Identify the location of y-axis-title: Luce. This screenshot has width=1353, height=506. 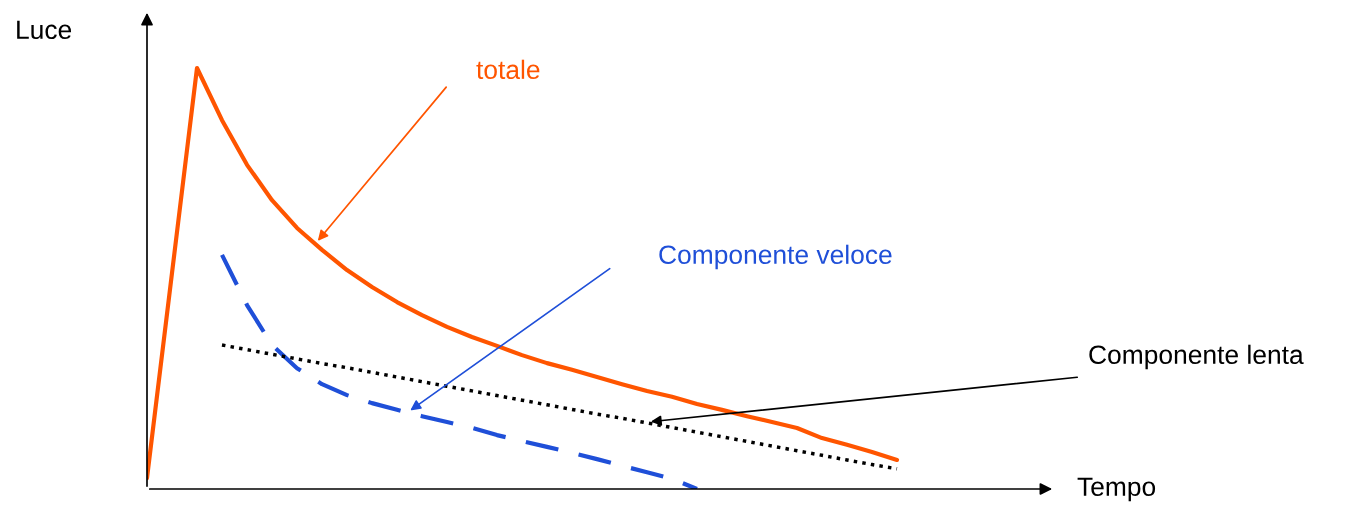
(44, 30).